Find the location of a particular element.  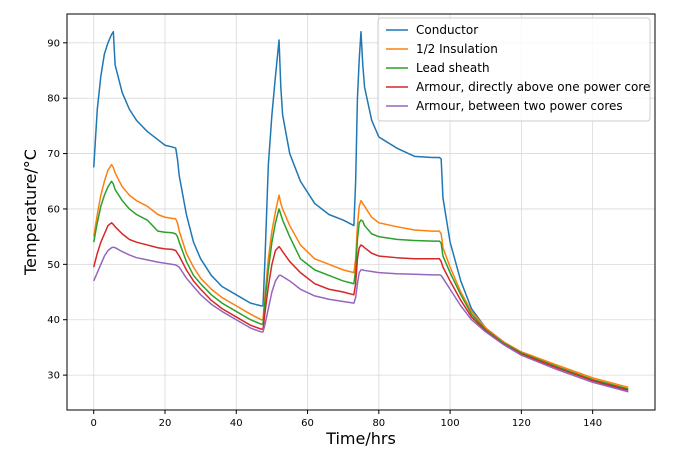

x-tick-label: 100 is located at coordinates (450, 423).